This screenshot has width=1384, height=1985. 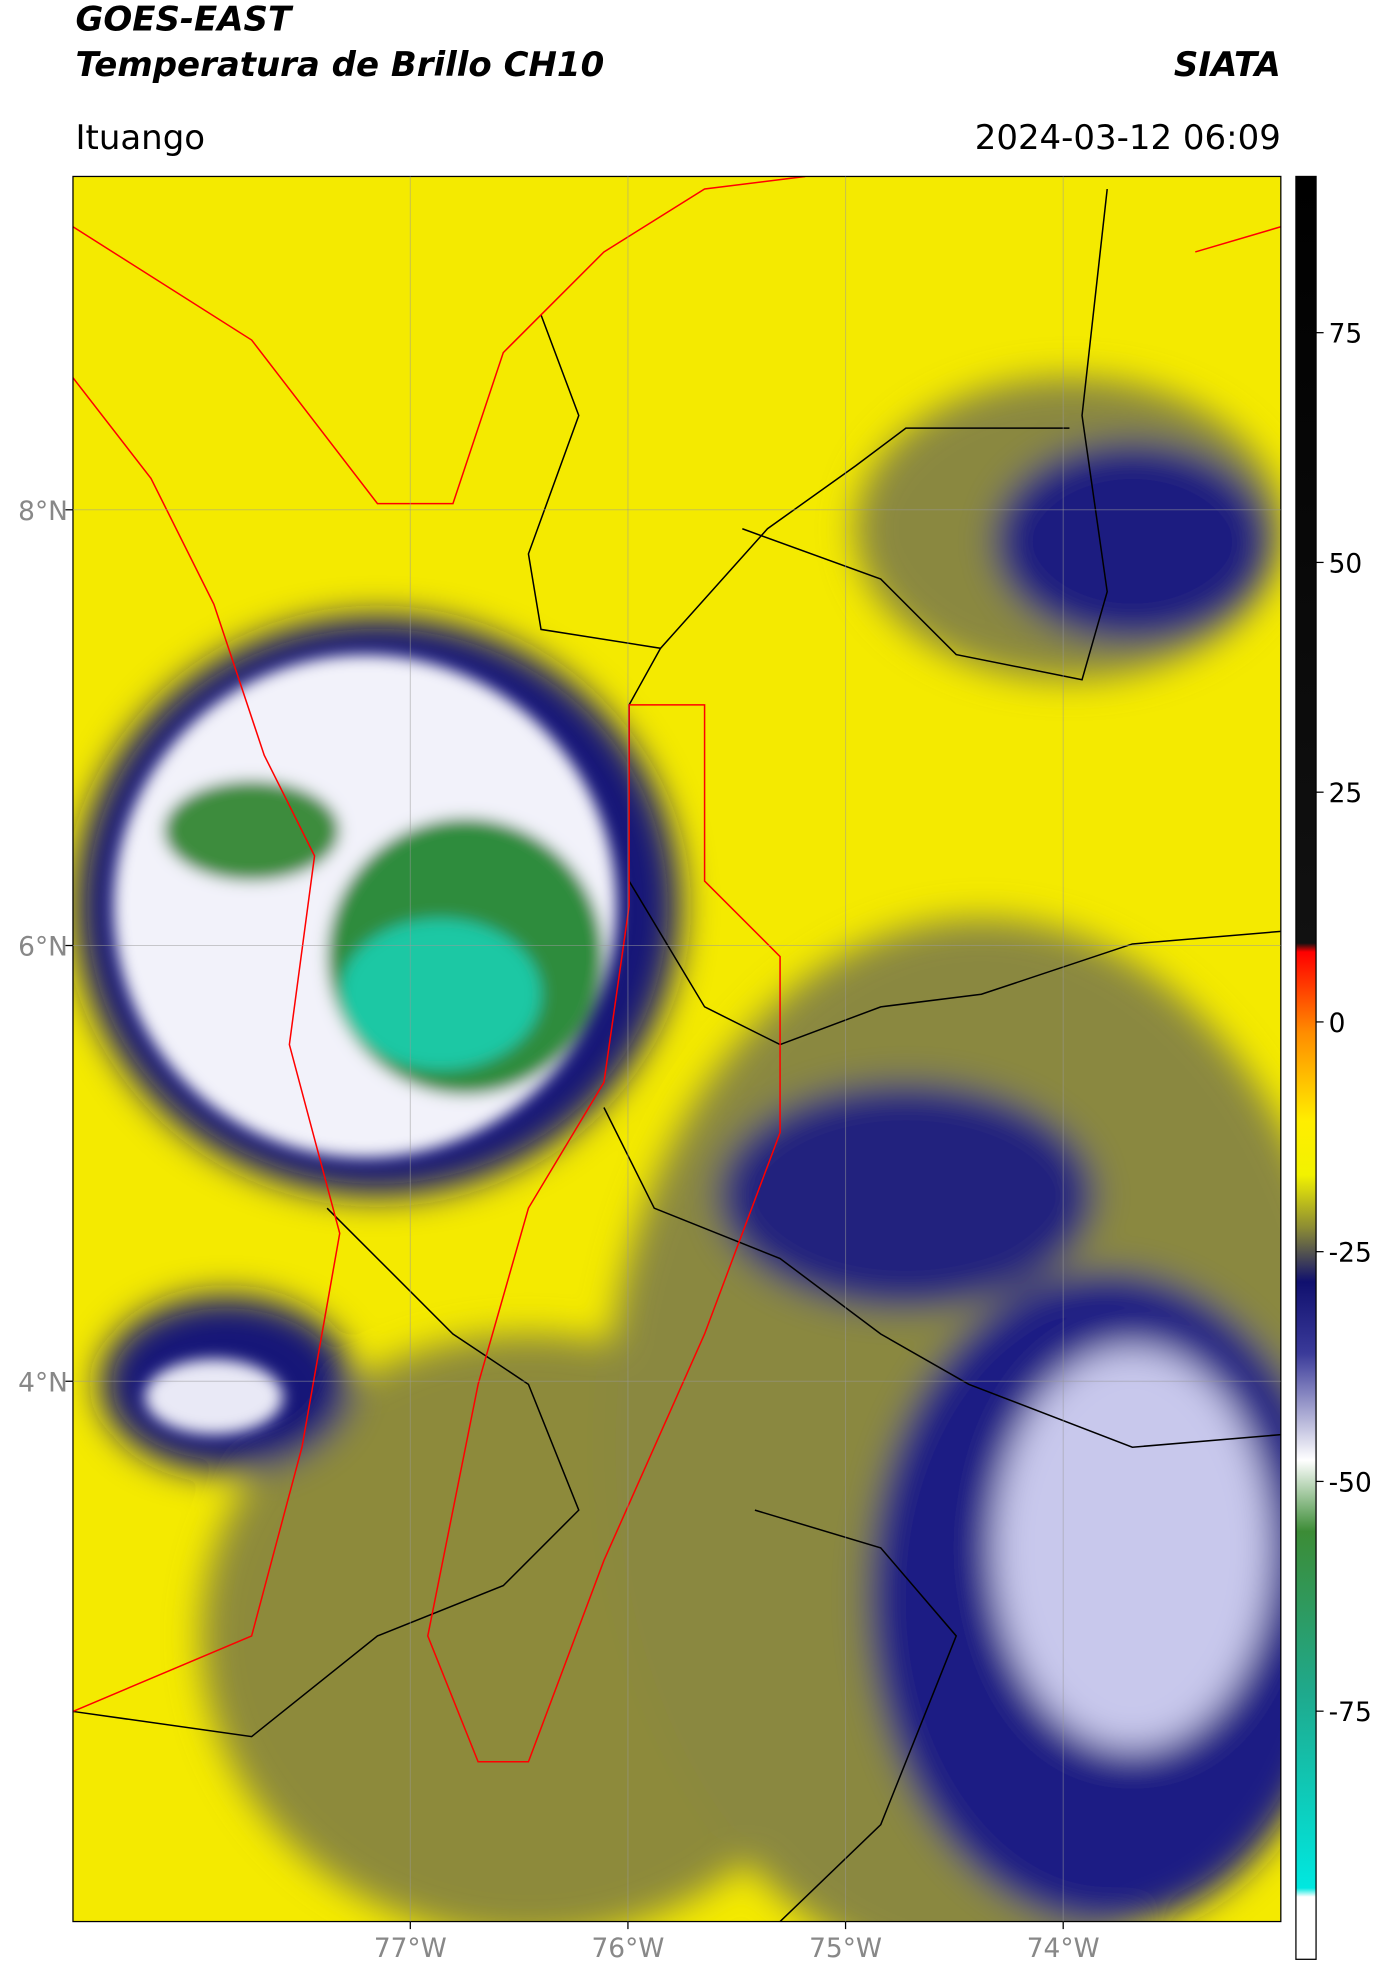 I want to click on y-tick-label: 4°N, so click(x=43, y=1382).